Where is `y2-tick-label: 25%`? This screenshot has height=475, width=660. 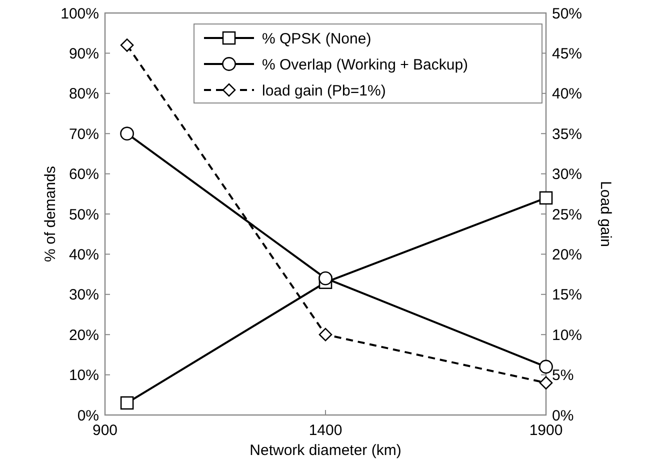
y2-tick-label: 25% is located at coordinates (567, 215).